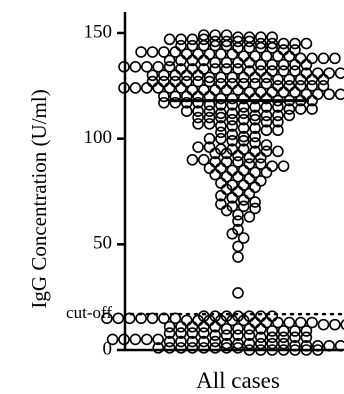  I want to click on y-tick-label: 150, so click(98, 31).